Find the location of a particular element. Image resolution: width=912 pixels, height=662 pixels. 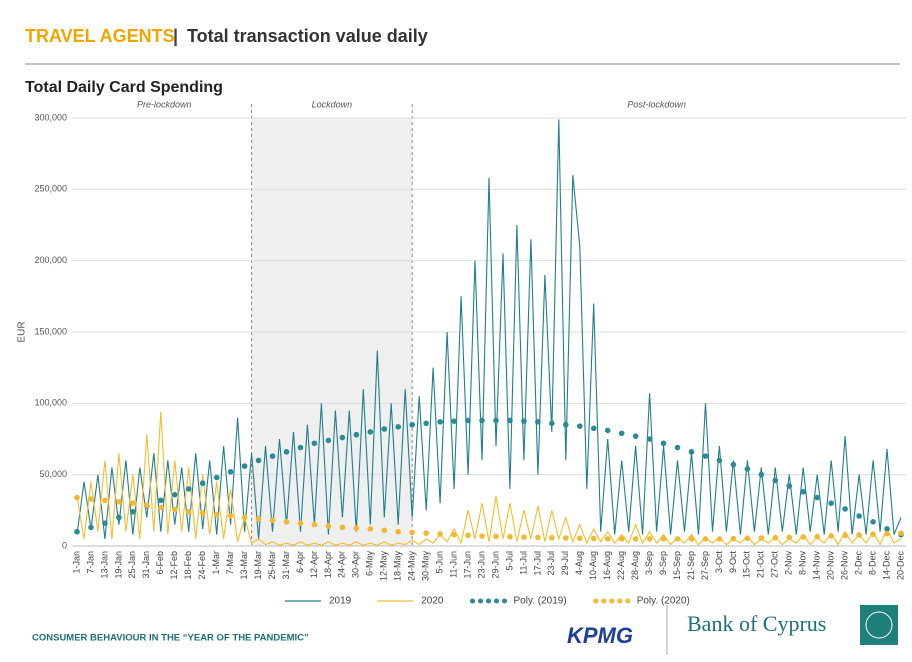

x-tick-label: 12-May is located at coordinates (384, 566).